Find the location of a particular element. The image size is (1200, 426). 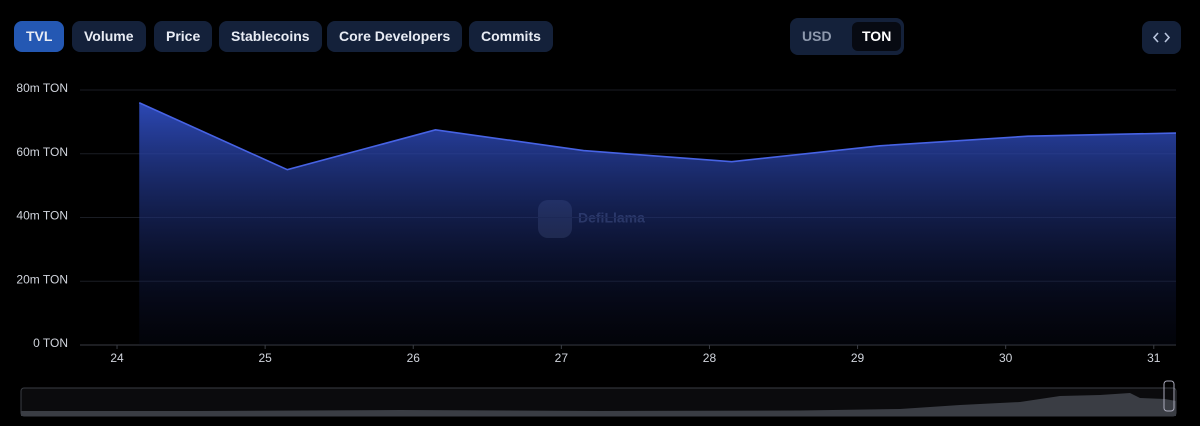

x-tick-label: 31 is located at coordinates (1154, 358).